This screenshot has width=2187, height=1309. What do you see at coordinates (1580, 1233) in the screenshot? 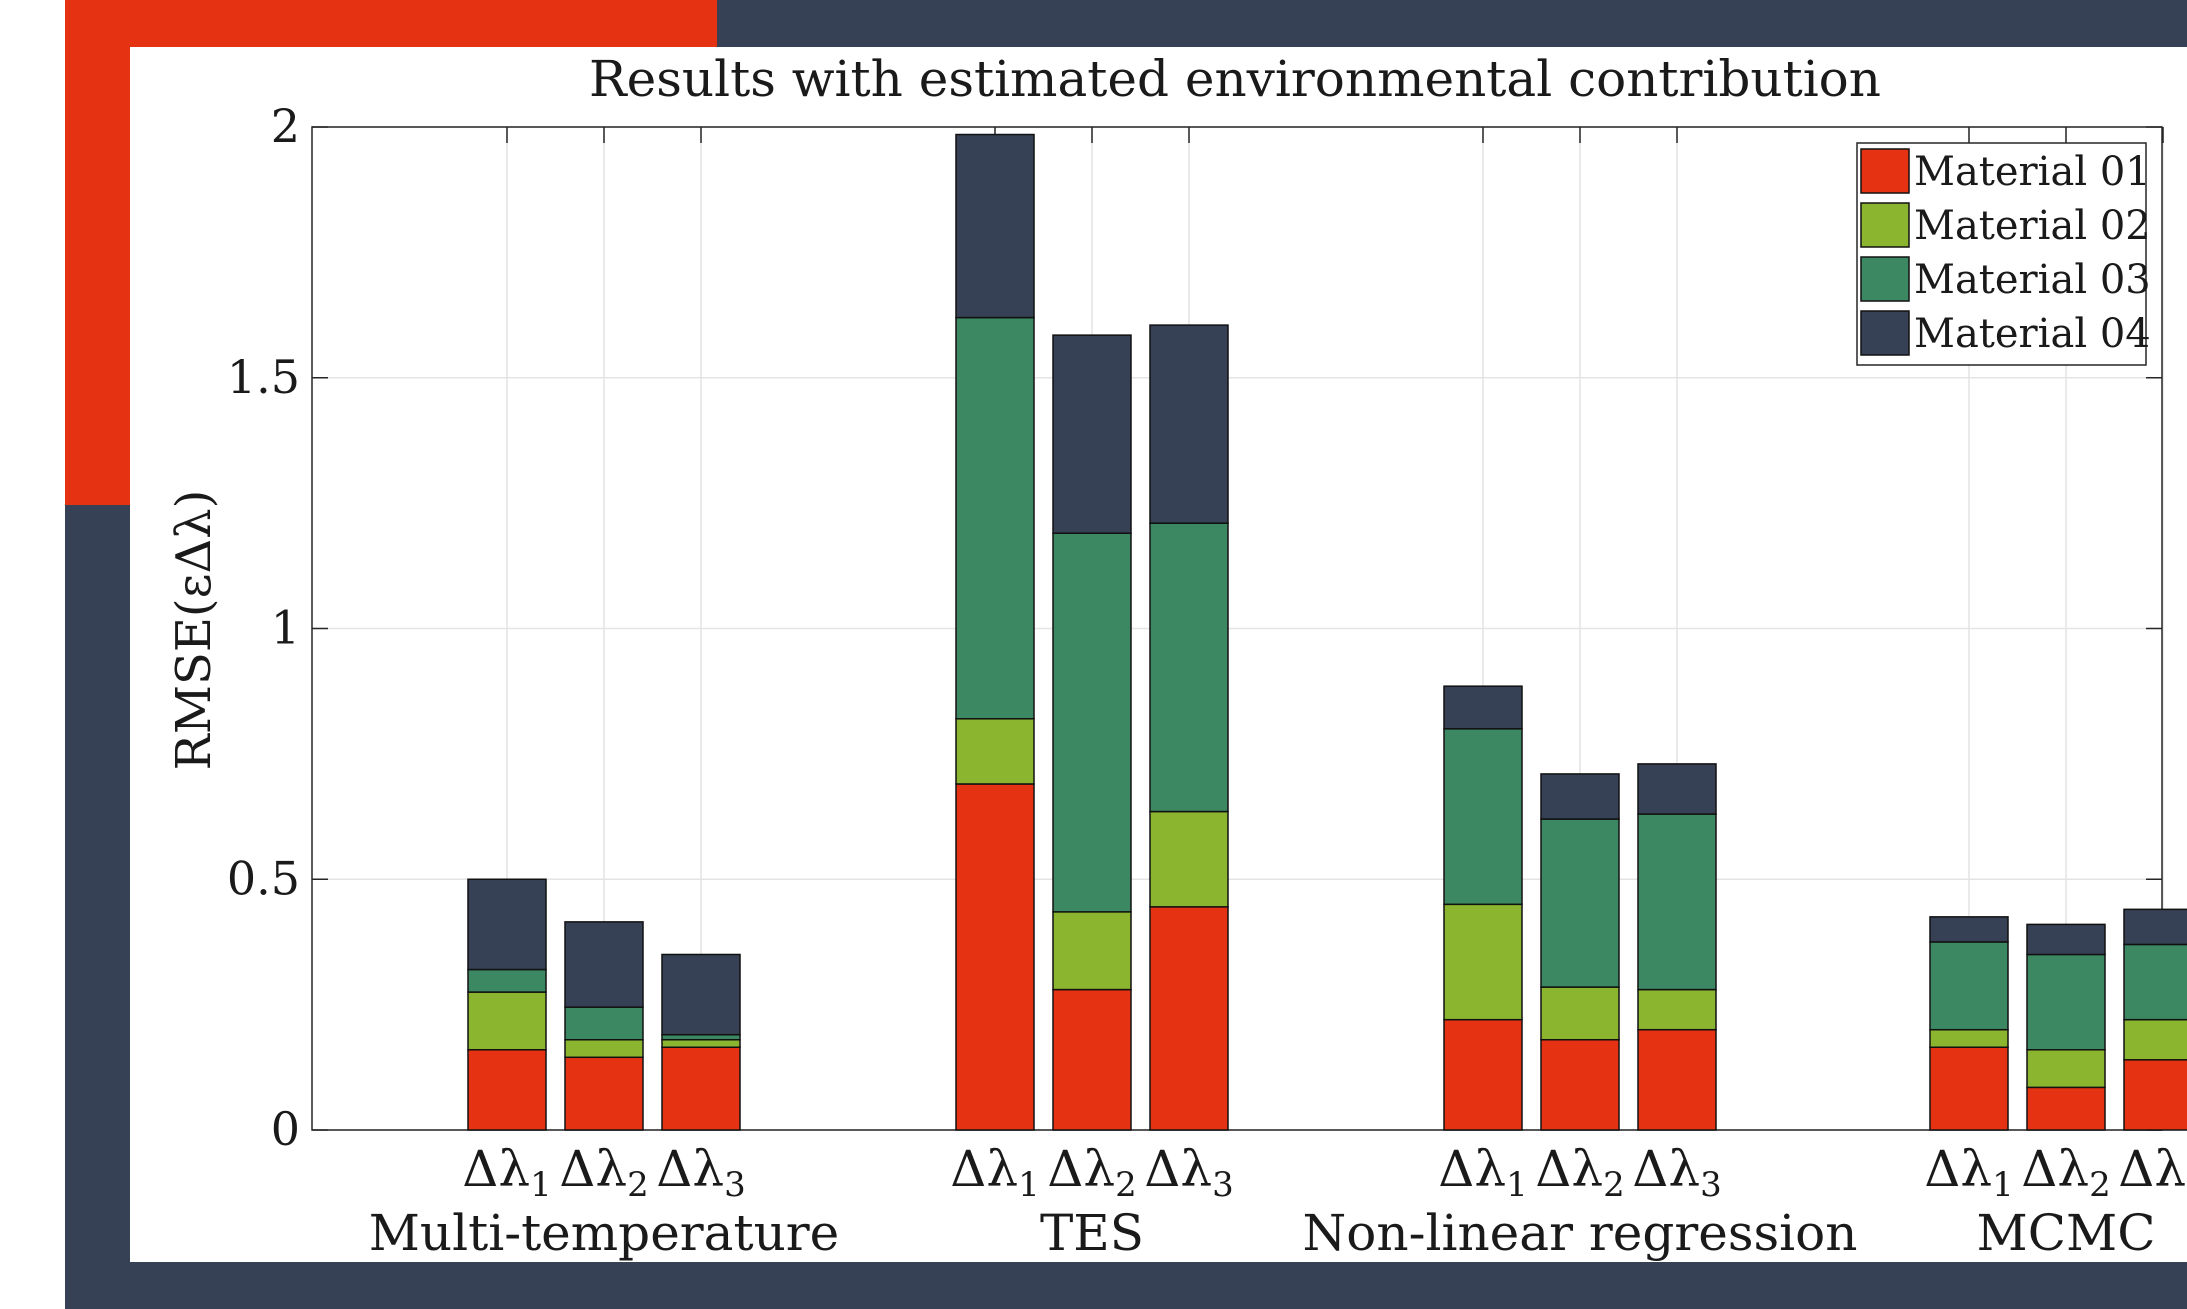
I see `group-label: Non-linear regression` at bounding box center [1580, 1233].